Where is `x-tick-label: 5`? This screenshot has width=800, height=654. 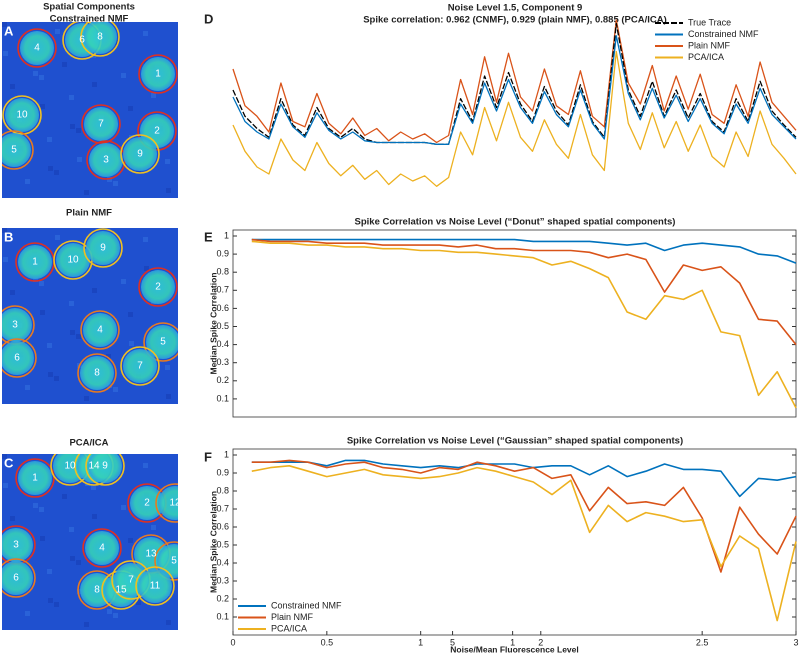 x-tick-label: 5 is located at coordinates (452, 642).